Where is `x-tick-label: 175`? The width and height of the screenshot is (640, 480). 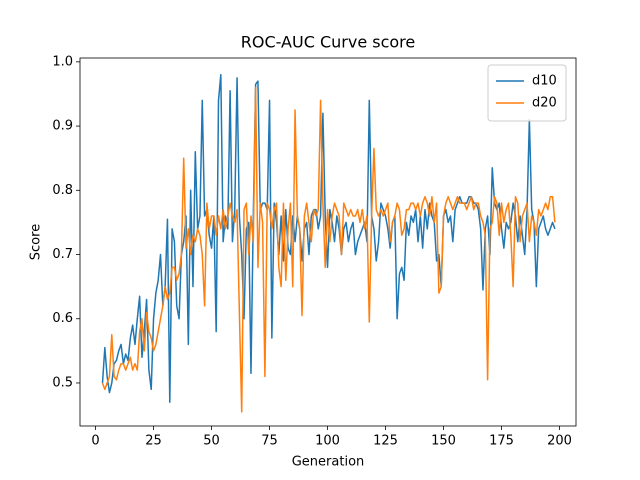 x-tick-label: 175 is located at coordinates (501, 441).